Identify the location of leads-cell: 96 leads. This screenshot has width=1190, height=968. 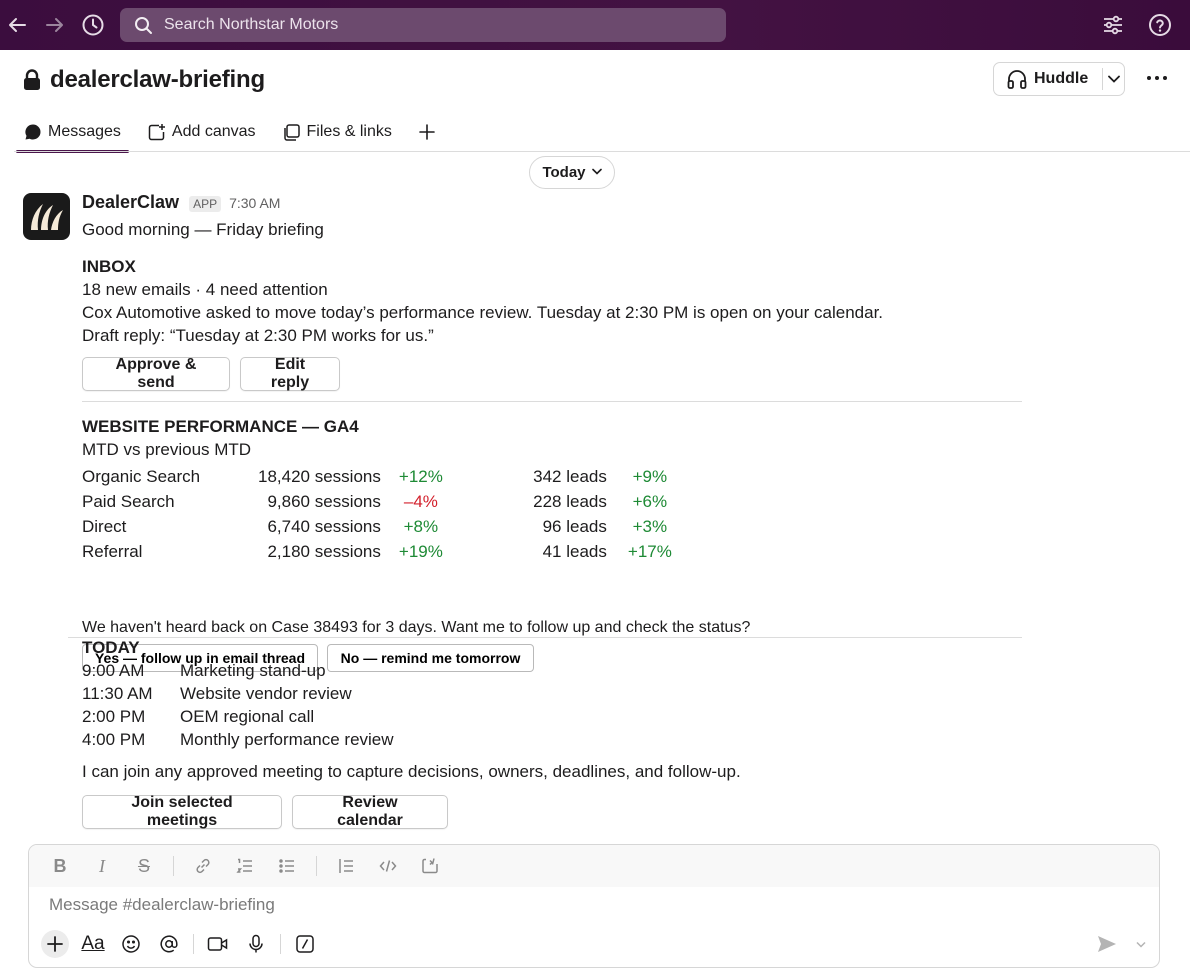
(574, 526).